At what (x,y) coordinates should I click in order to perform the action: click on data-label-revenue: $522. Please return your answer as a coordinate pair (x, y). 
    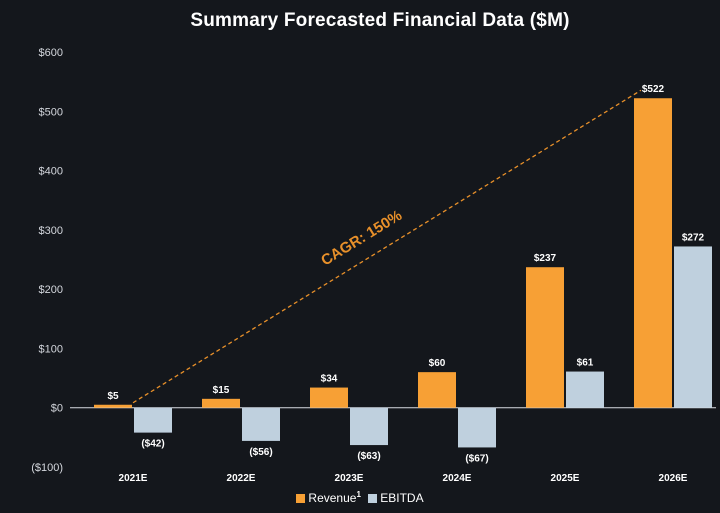
    Looking at the image, I should click on (653, 89).